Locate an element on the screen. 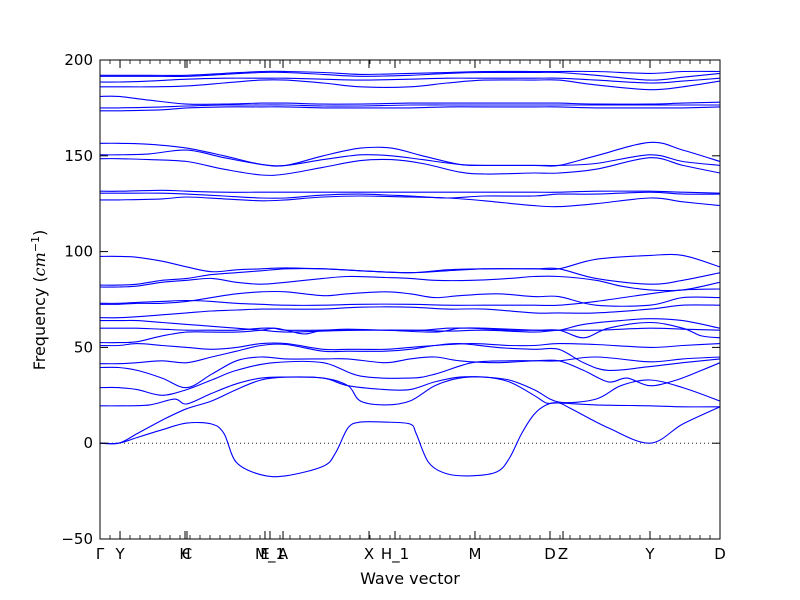 The width and height of the screenshot is (800, 600). y-axis-label: Frequency (cm−1) is located at coordinates (39, 300).